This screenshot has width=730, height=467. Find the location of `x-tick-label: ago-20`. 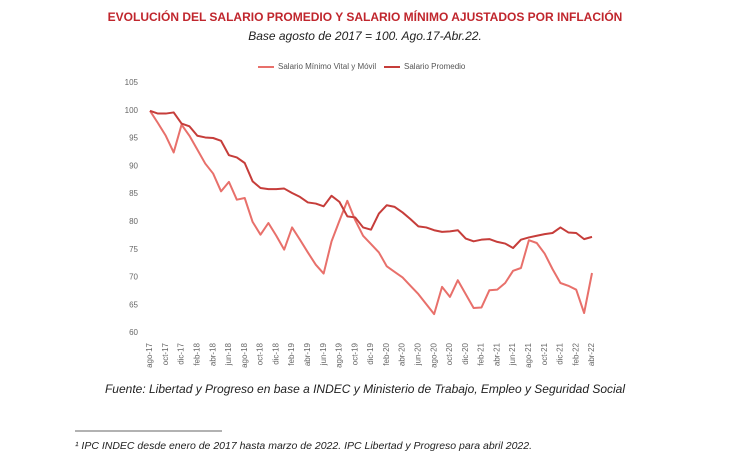

x-tick-label: ago-20 is located at coordinates (433, 354).